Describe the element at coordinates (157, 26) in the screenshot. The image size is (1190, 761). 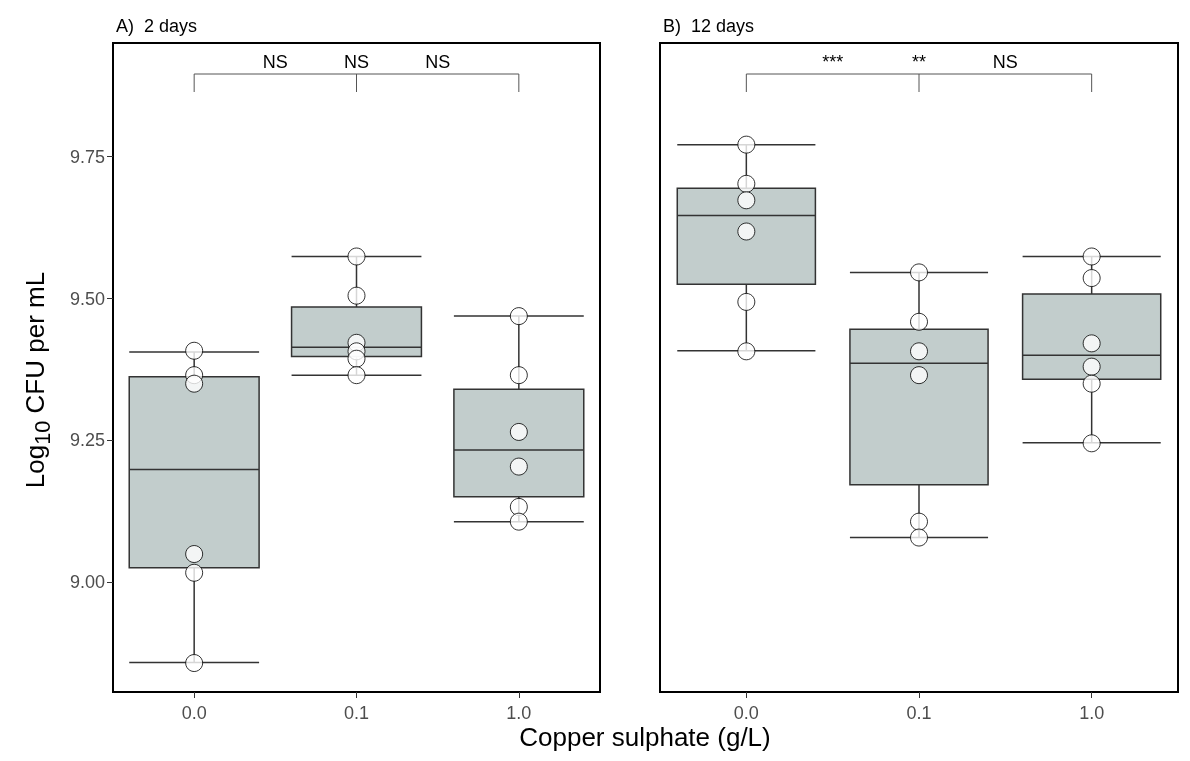
I see `chart-title: A) 2 days` at that location.